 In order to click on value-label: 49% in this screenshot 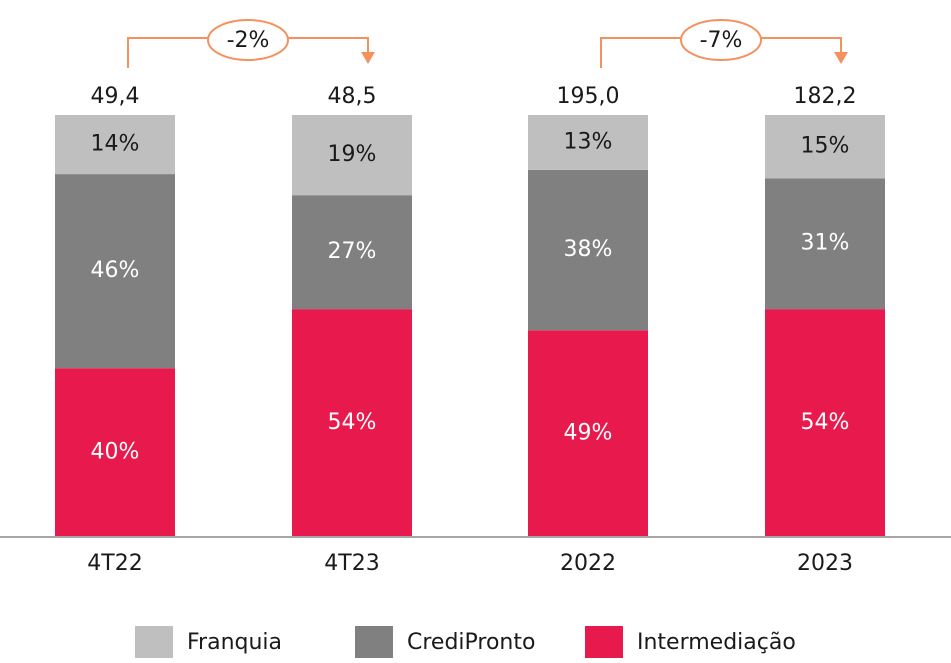, I will do `click(588, 433)`.